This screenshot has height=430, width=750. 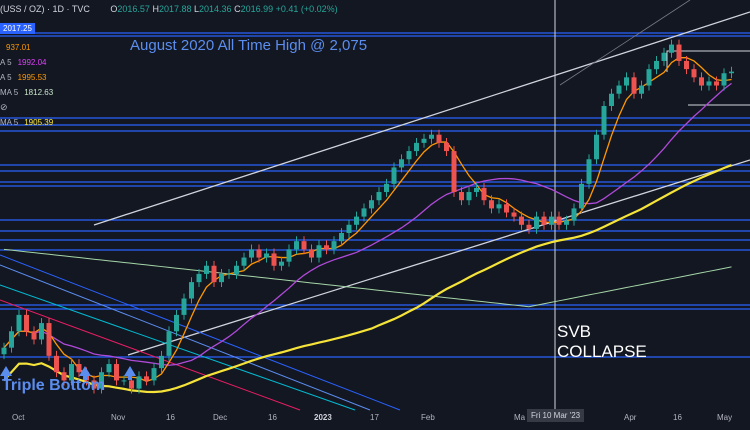 What do you see at coordinates (257, 9) in the screenshot?
I see `close-value: 2016.99` at bounding box center [257, 9].